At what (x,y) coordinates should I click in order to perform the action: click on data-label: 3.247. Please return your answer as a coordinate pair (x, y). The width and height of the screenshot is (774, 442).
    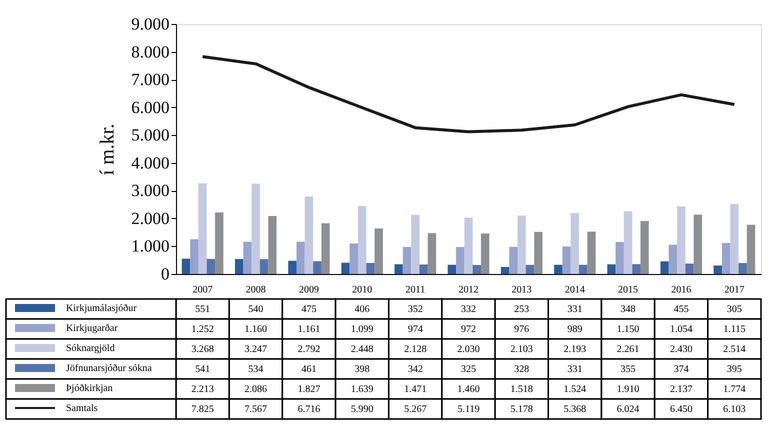
    Looking at the image, I should click on (256, 349).